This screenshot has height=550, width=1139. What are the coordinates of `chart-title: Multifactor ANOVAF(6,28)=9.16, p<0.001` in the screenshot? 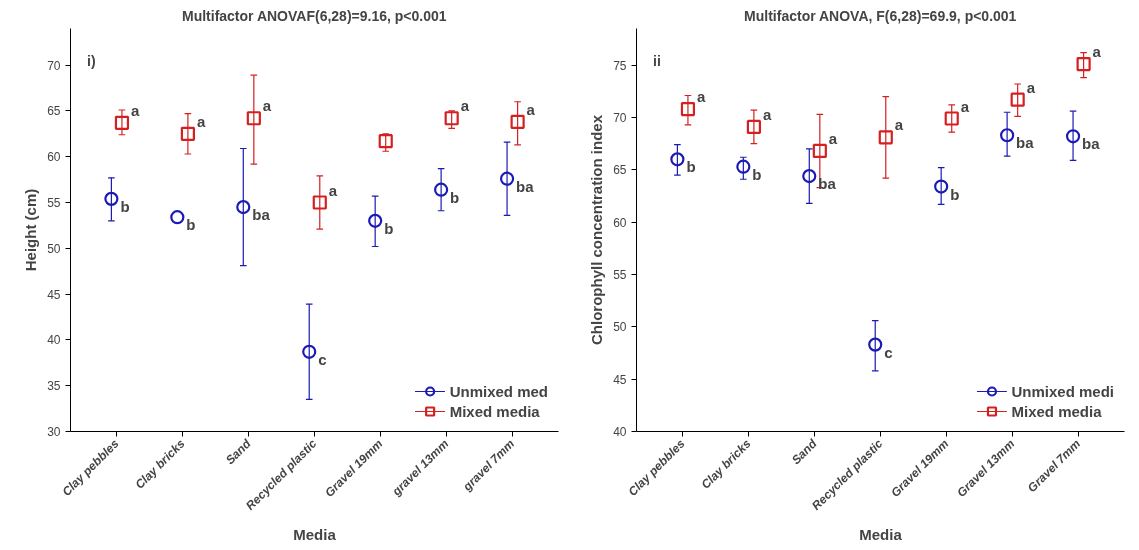 It's located at (314, 15).